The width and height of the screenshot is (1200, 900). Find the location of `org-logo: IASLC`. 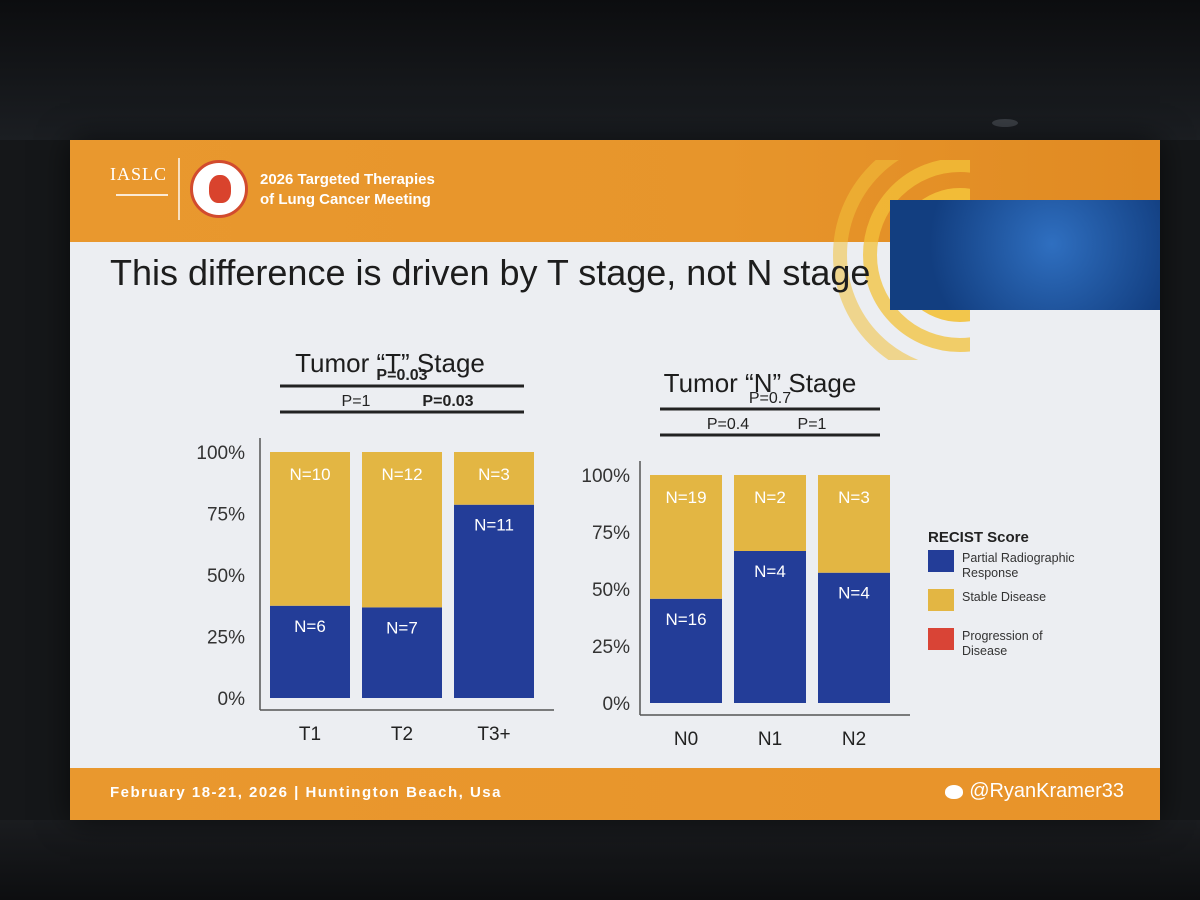

org-logo: IASLC is located at coordinates (139, 174).